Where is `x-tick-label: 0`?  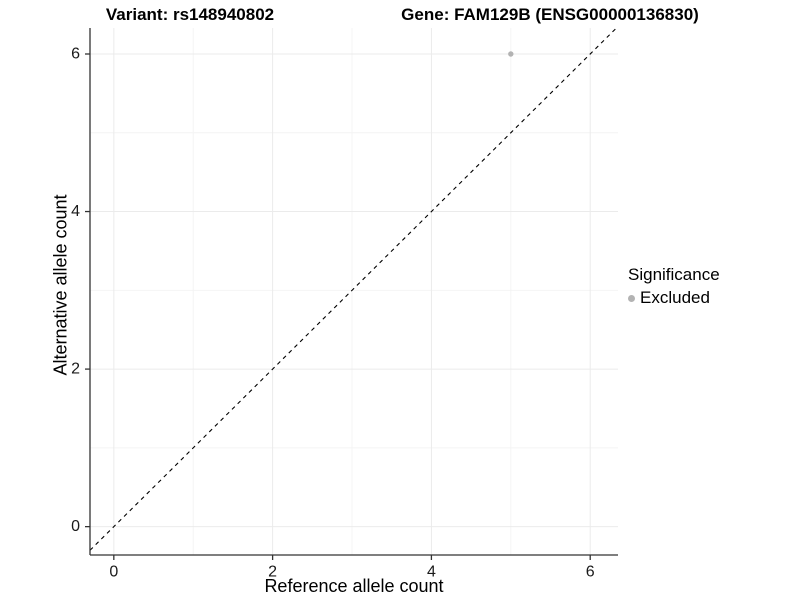
x-tick-label: 0 is located at coordinates (113, 571).